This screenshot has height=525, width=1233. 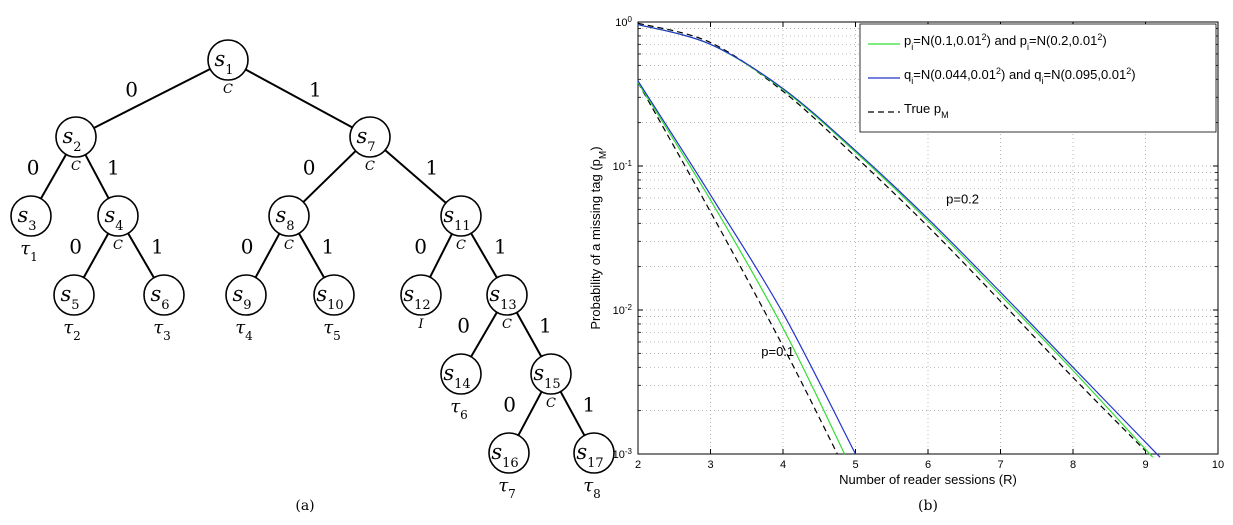 I want to click on tree-node-s12: s12 I, so click(x=421, y=303).